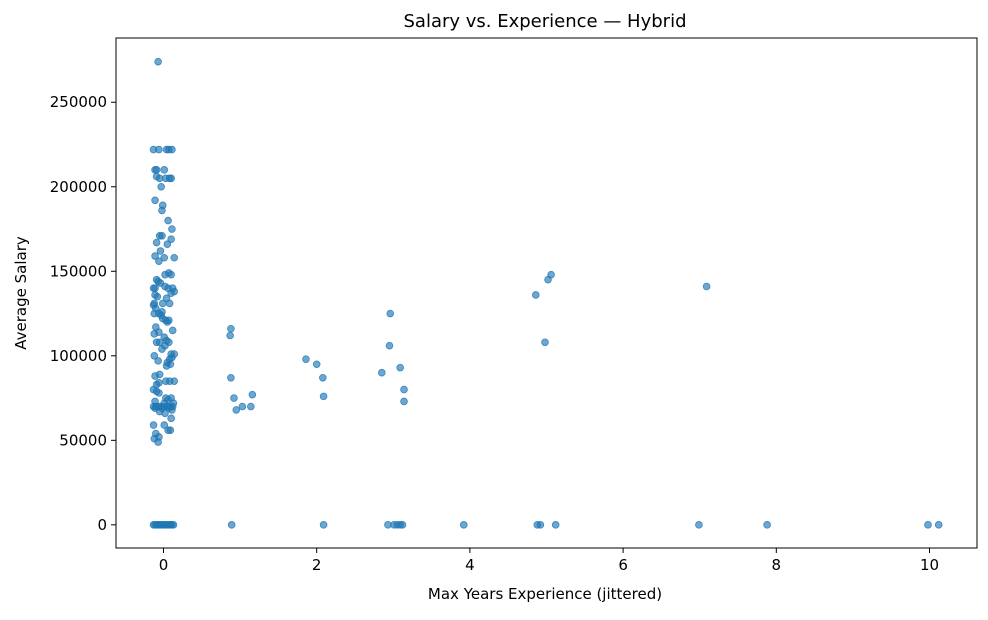 This screenshot has width=988, height=620. I want to click on chart-title: Salary vs. Experience — Hybrid, so click(545, 21).